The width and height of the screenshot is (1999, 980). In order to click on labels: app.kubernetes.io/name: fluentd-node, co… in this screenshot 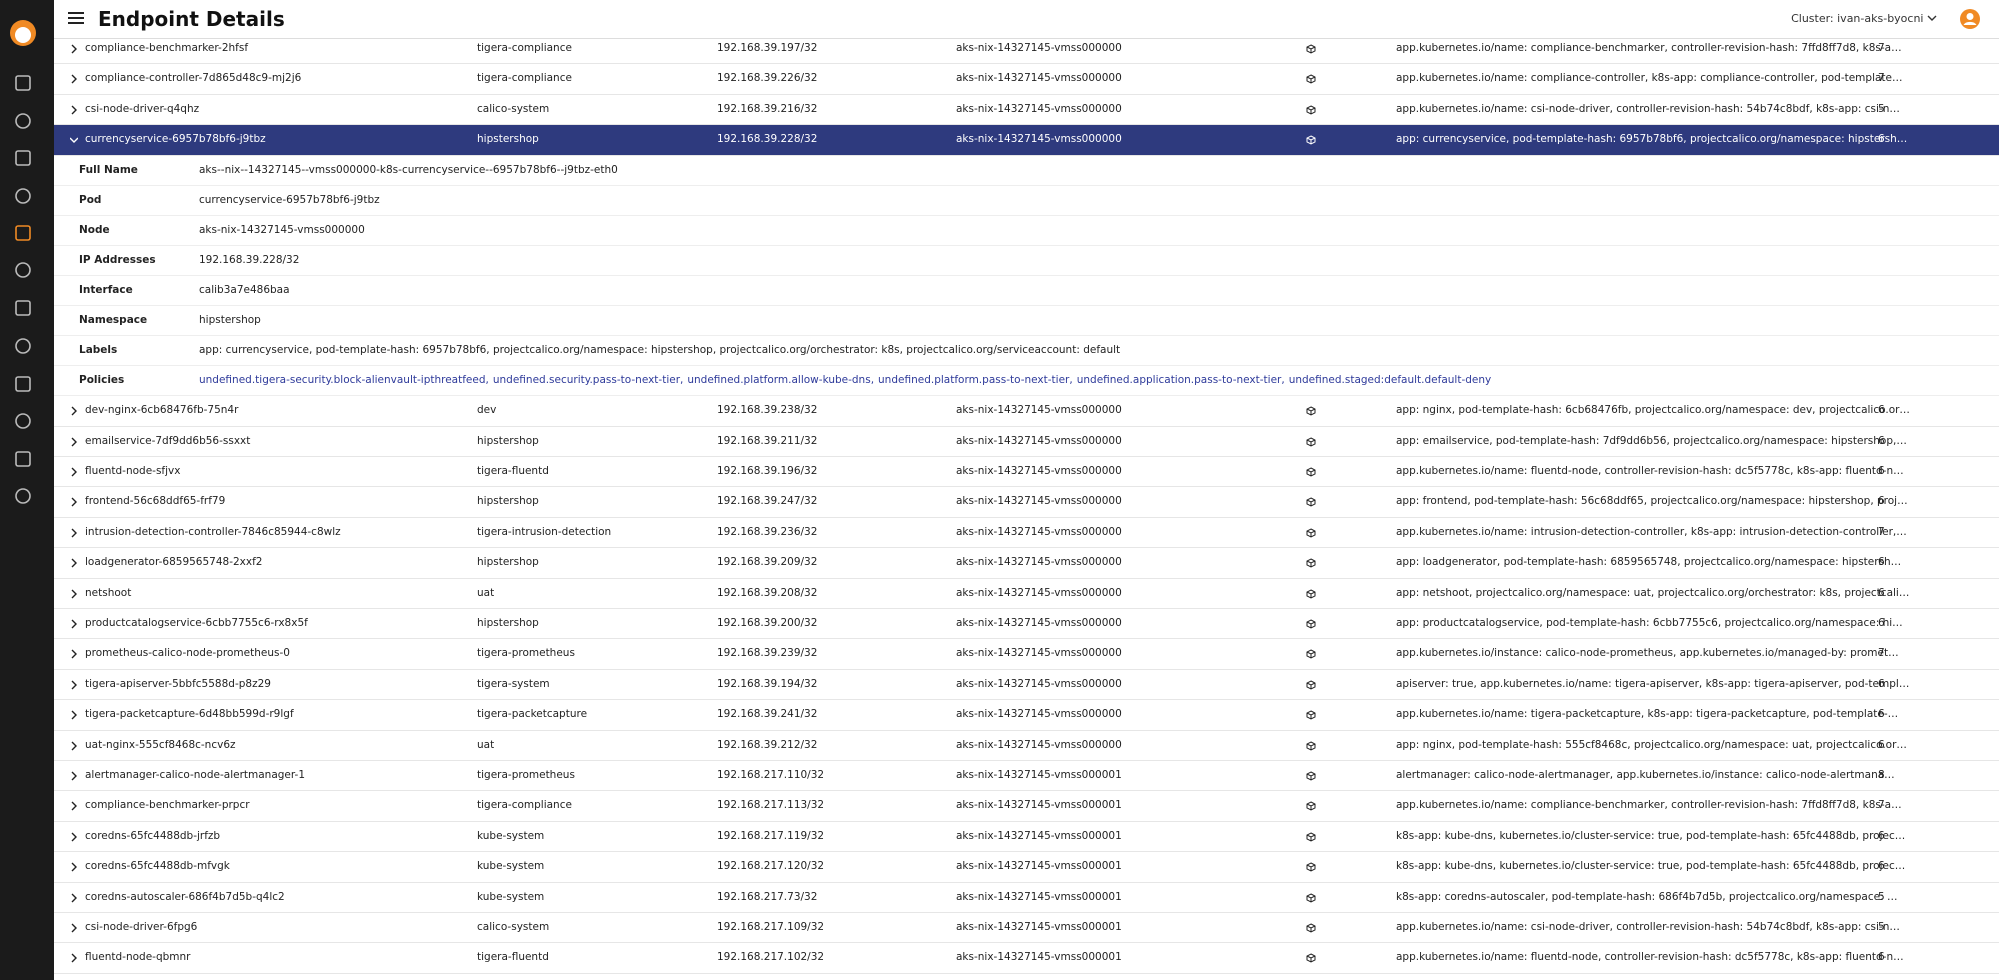, I will do `click(1650, 471)`.